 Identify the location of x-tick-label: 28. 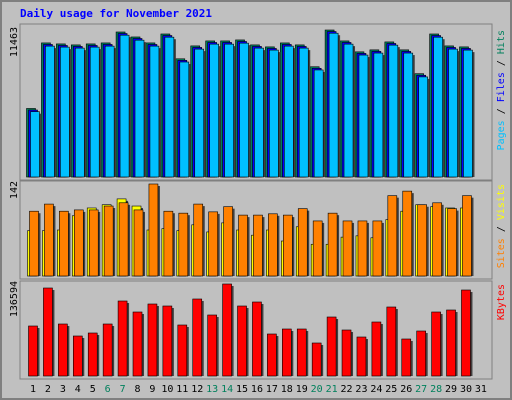
(436, 389).